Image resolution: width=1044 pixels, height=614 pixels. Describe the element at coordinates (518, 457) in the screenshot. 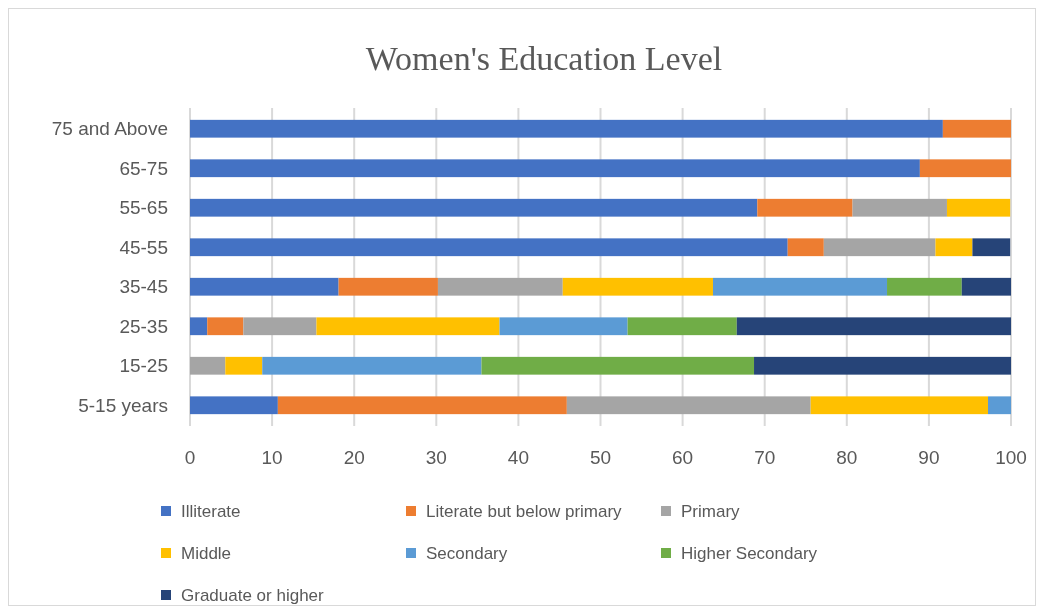

I see `x-tick-label: 40` at that location.